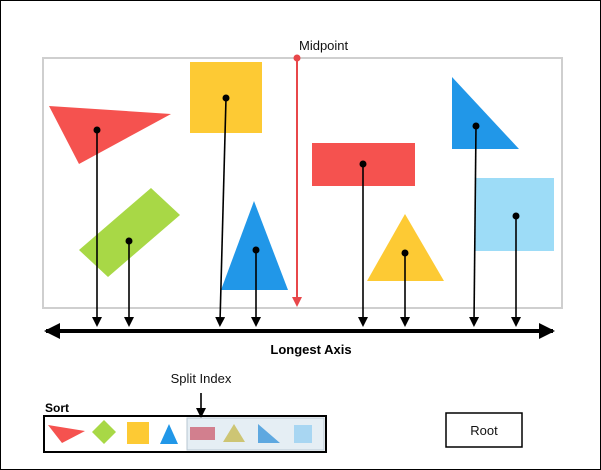 This screenshot has height=470, width=601. I want to click on green-rectangle, so click(129, 232).